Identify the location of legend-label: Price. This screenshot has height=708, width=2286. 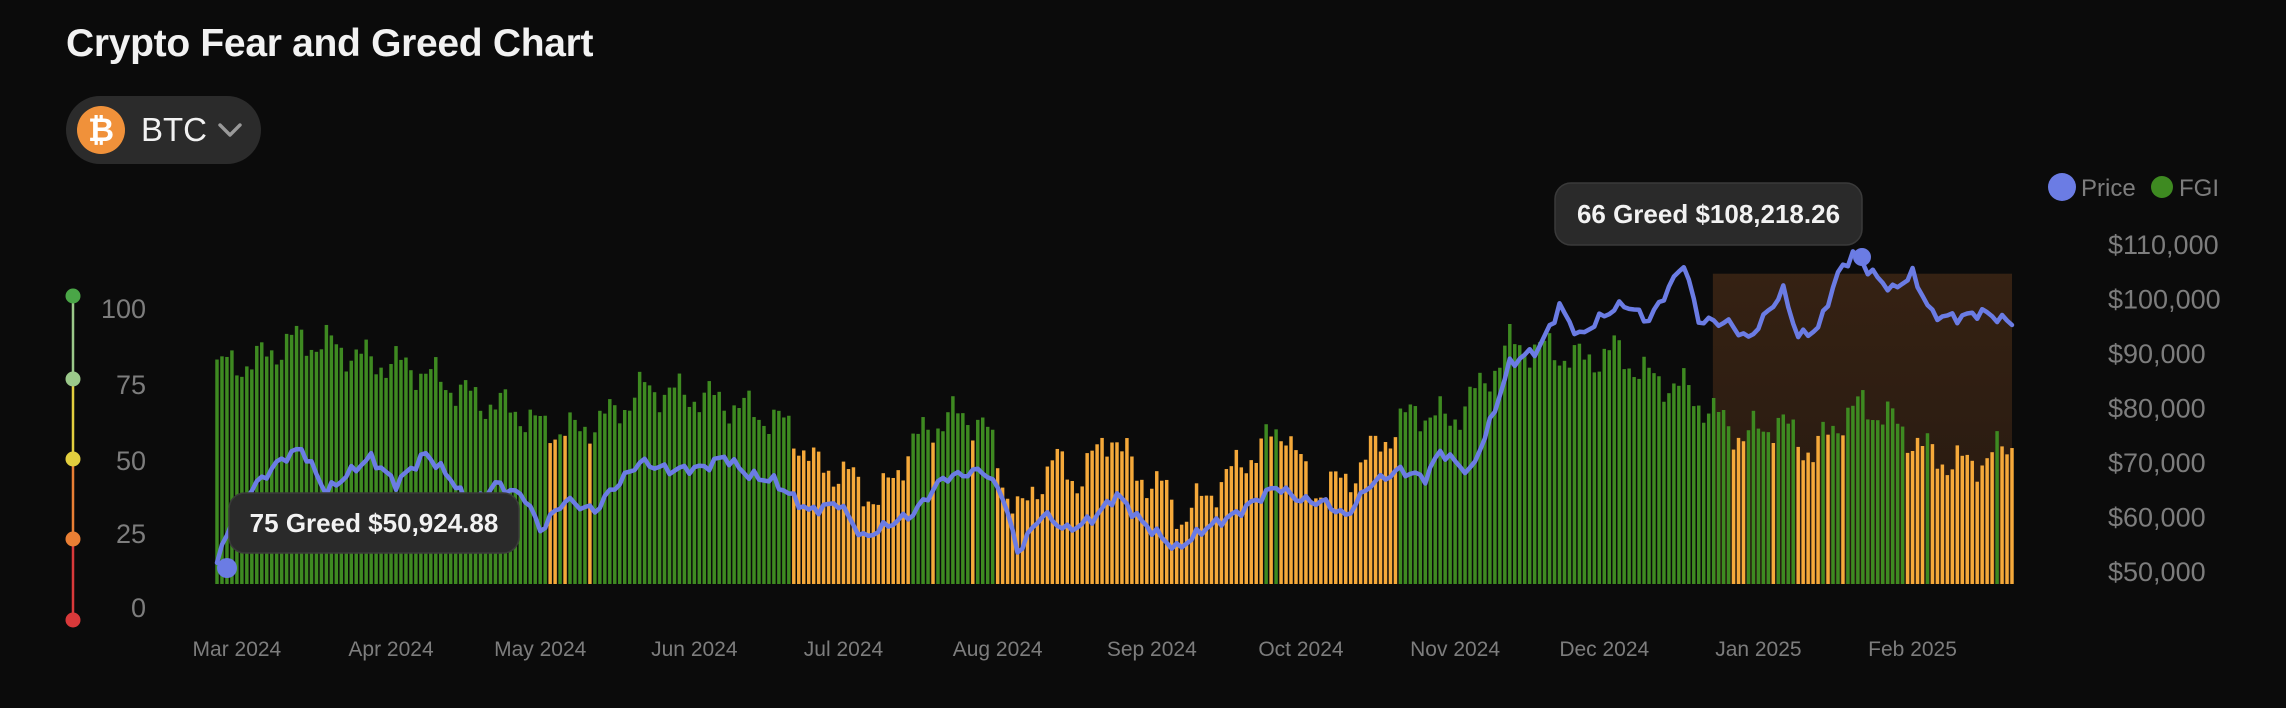
(2108, 188).